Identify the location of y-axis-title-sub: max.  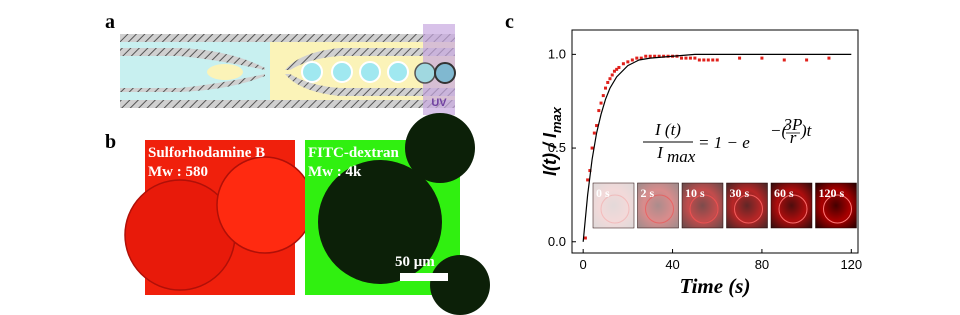
(556, 119).